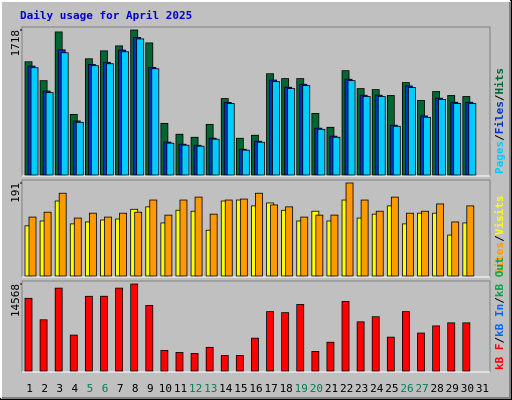 Image resolution: width=512 pixels, height=400 pixels. Describe the element at coordinates (226, 388) in the screenshot. I see `x-tick-label: 14` at that location.